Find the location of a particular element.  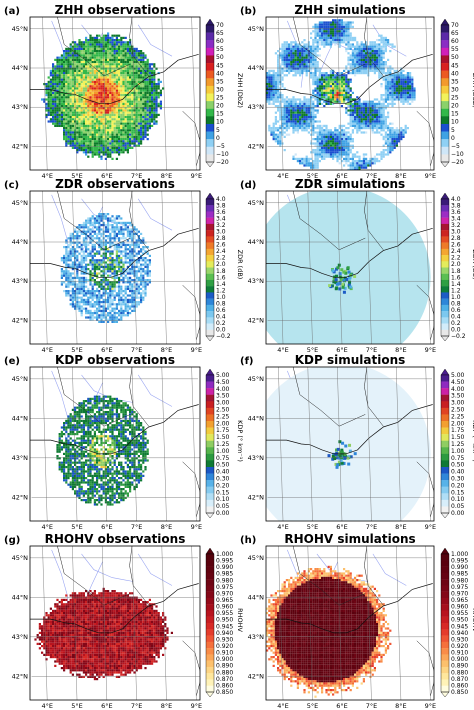

colorbar-tick-label: −20 is located at coordinates (222, 162).